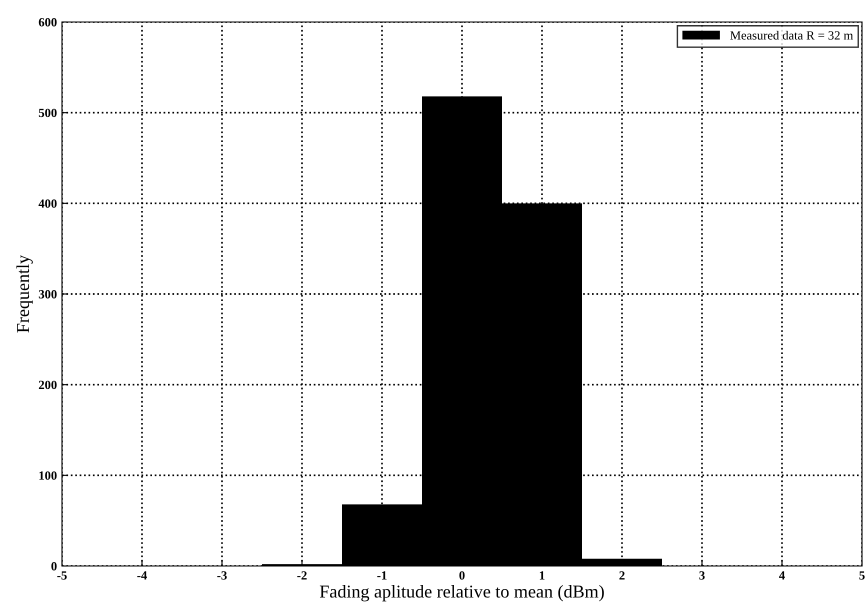 The width and height of the screenshot is (867, 606). I want to click on y-tick-label: 400, so click(47, 203).